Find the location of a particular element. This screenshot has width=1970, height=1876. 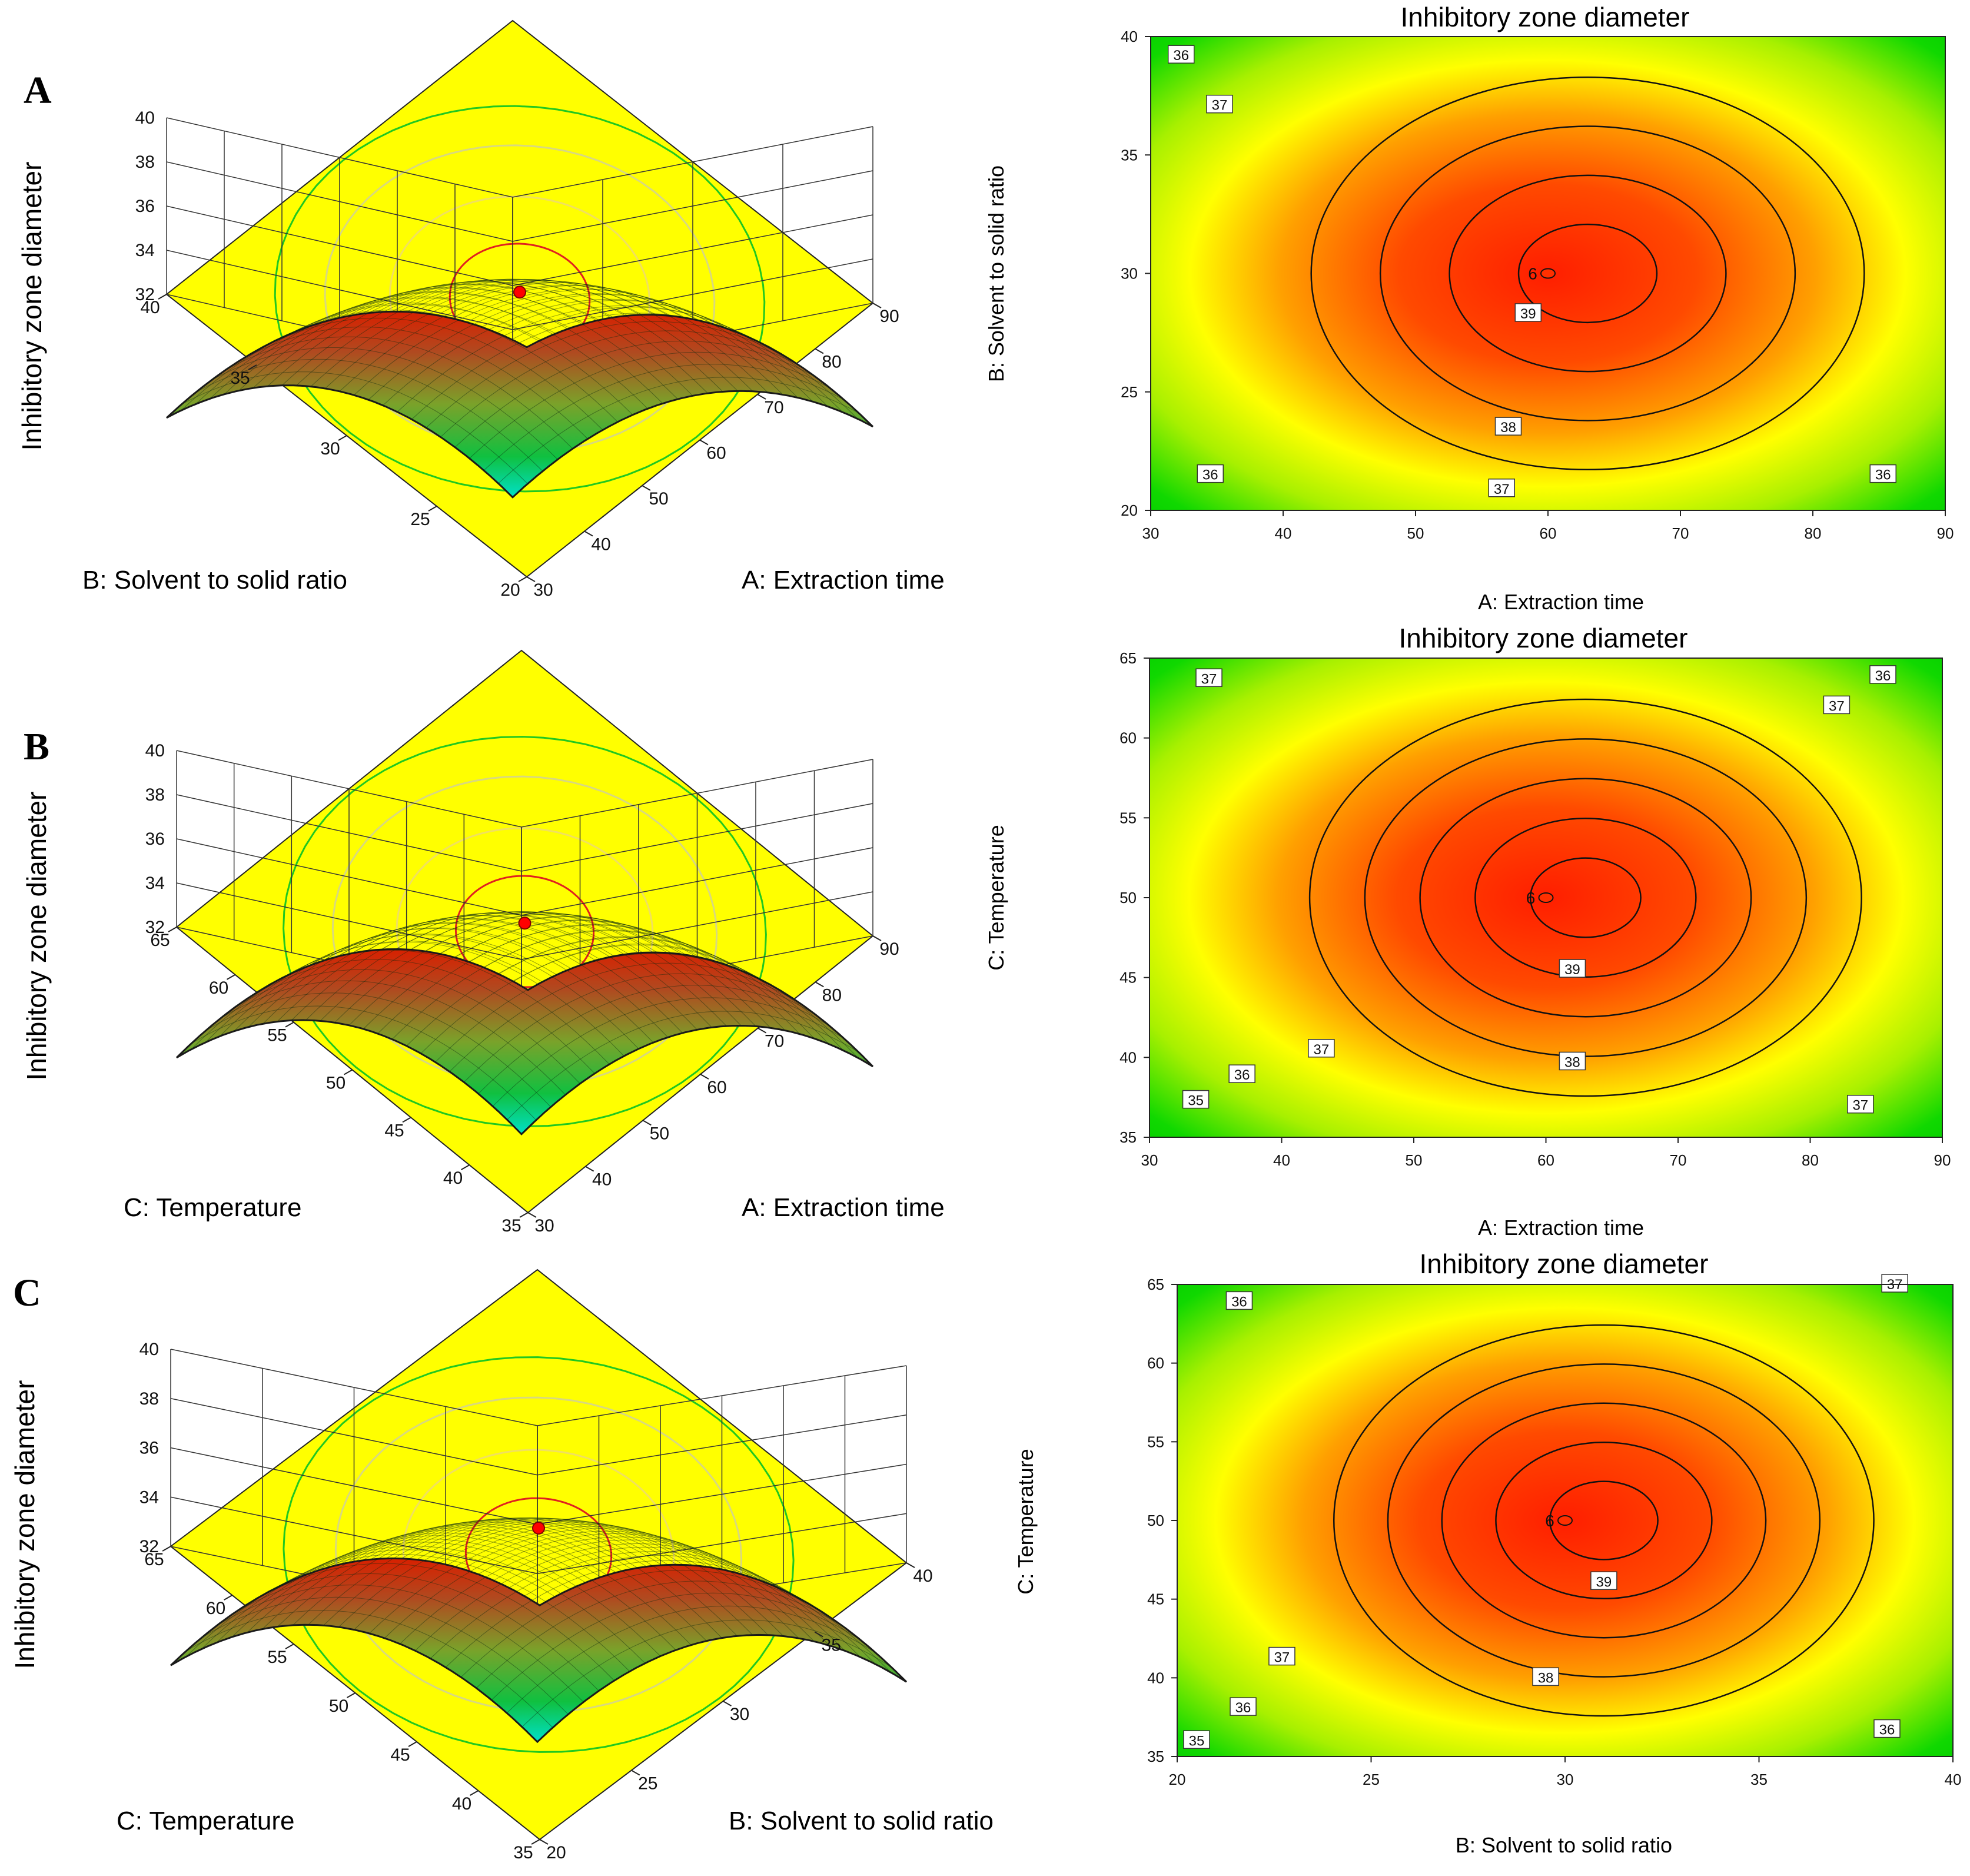

response-surface is located at coordinates (539, 1650).